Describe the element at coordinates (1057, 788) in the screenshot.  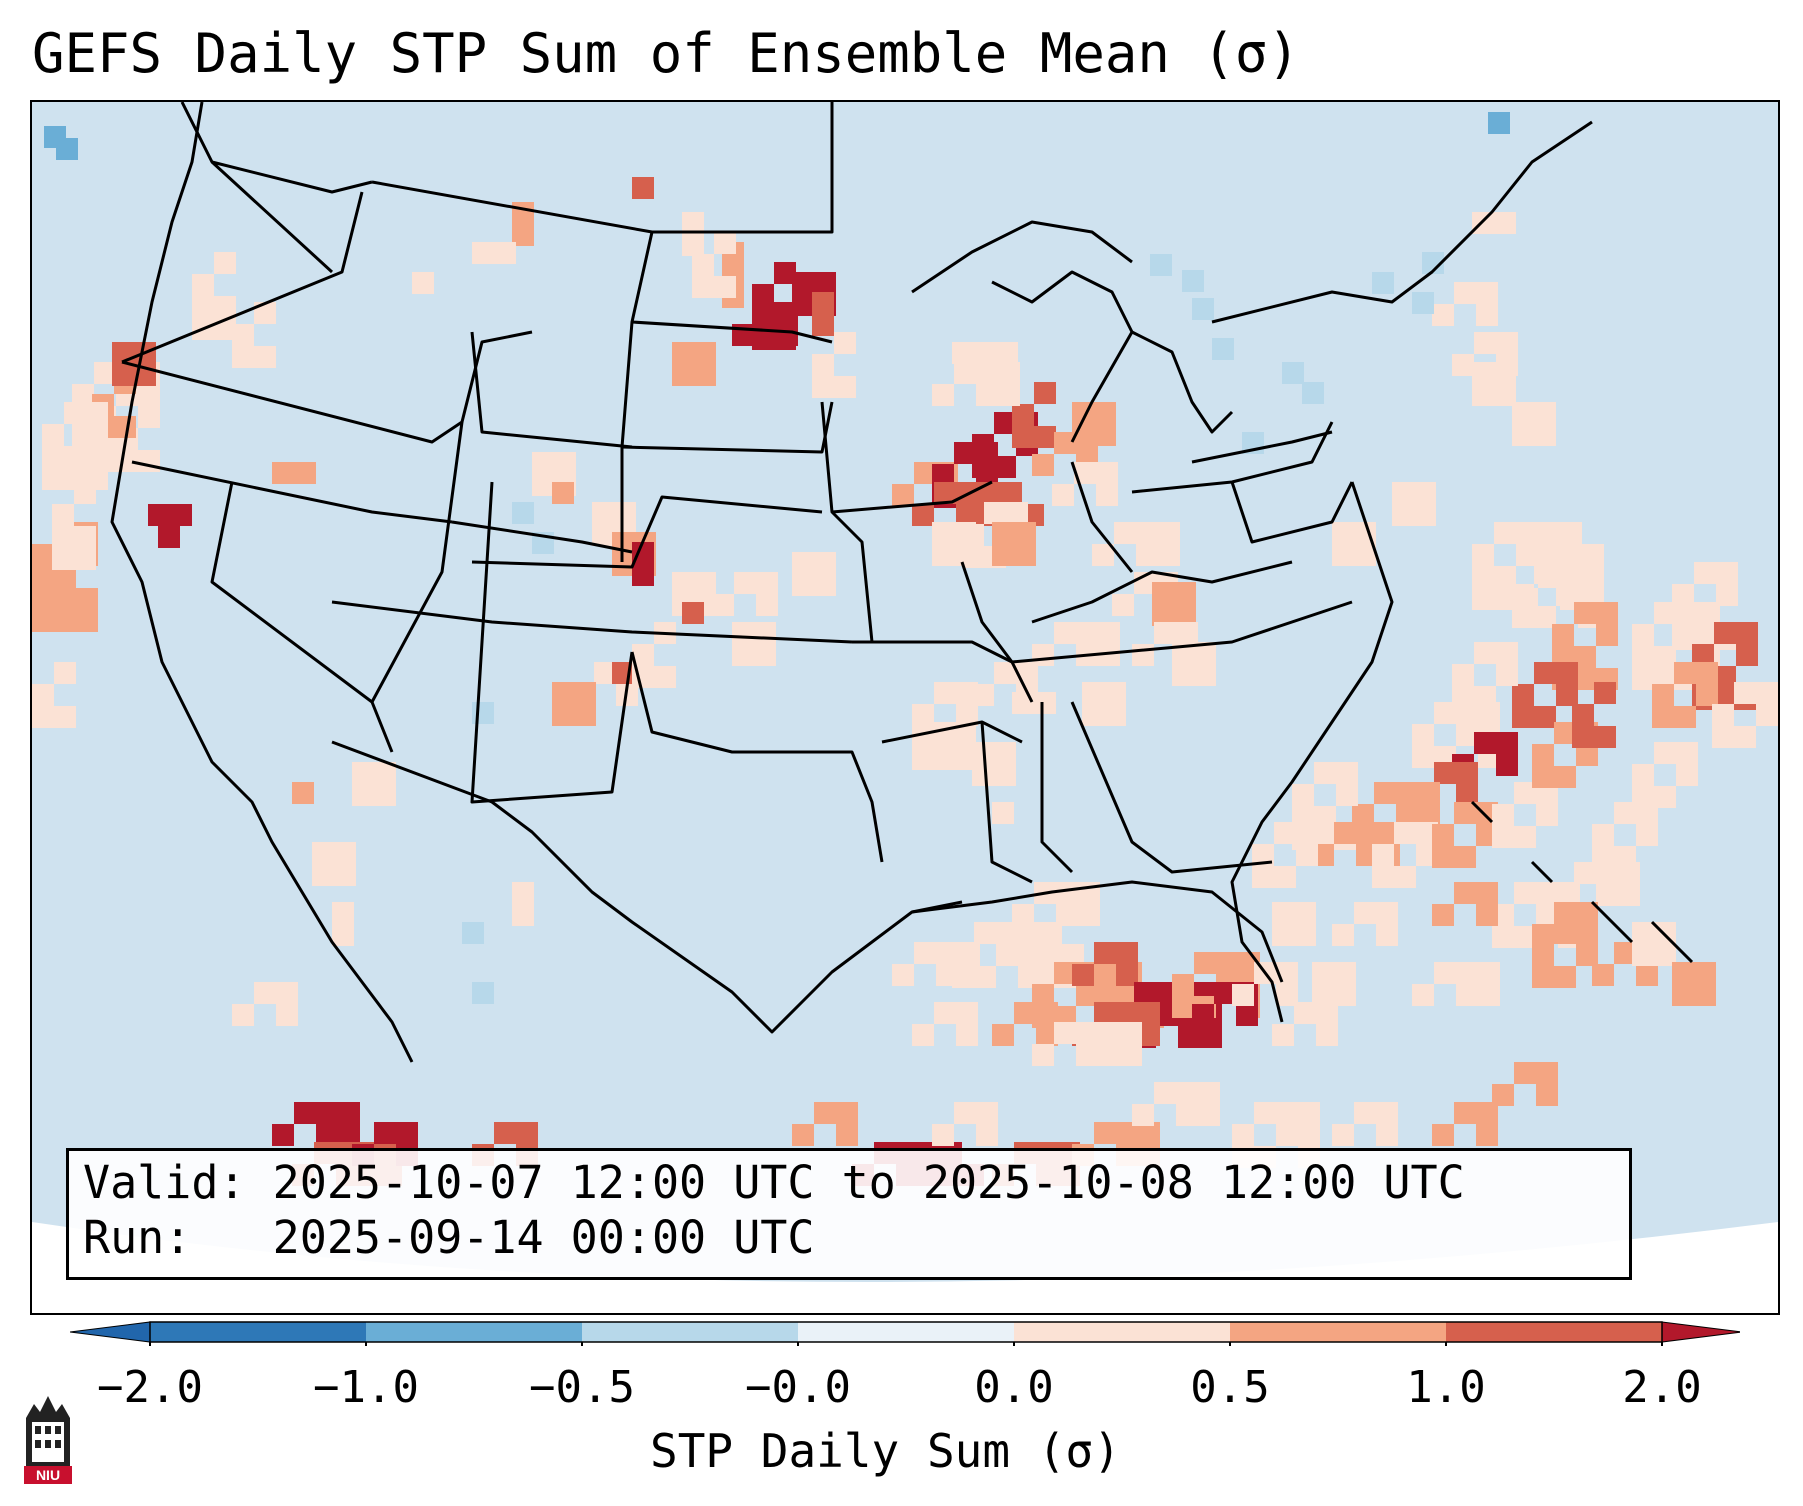
I see `border-al-ga` at that location.